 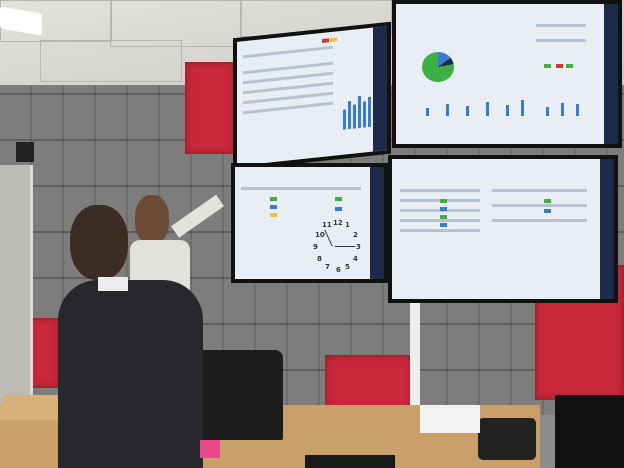 I want to click on monitor-top-right, so click(x=507, y=74).